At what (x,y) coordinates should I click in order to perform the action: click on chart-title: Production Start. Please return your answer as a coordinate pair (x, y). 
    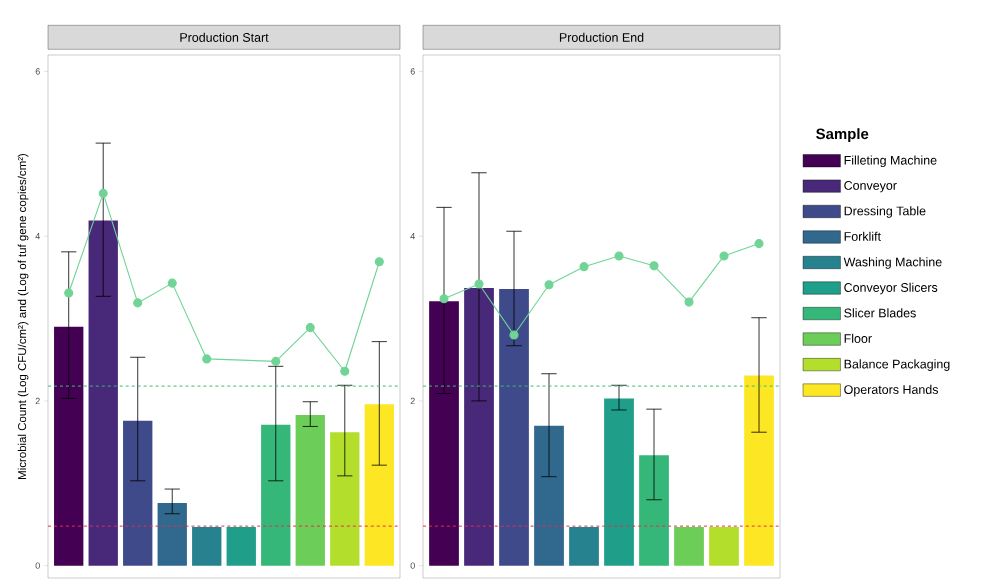
    Looking at the image, I should click on (224, 37).